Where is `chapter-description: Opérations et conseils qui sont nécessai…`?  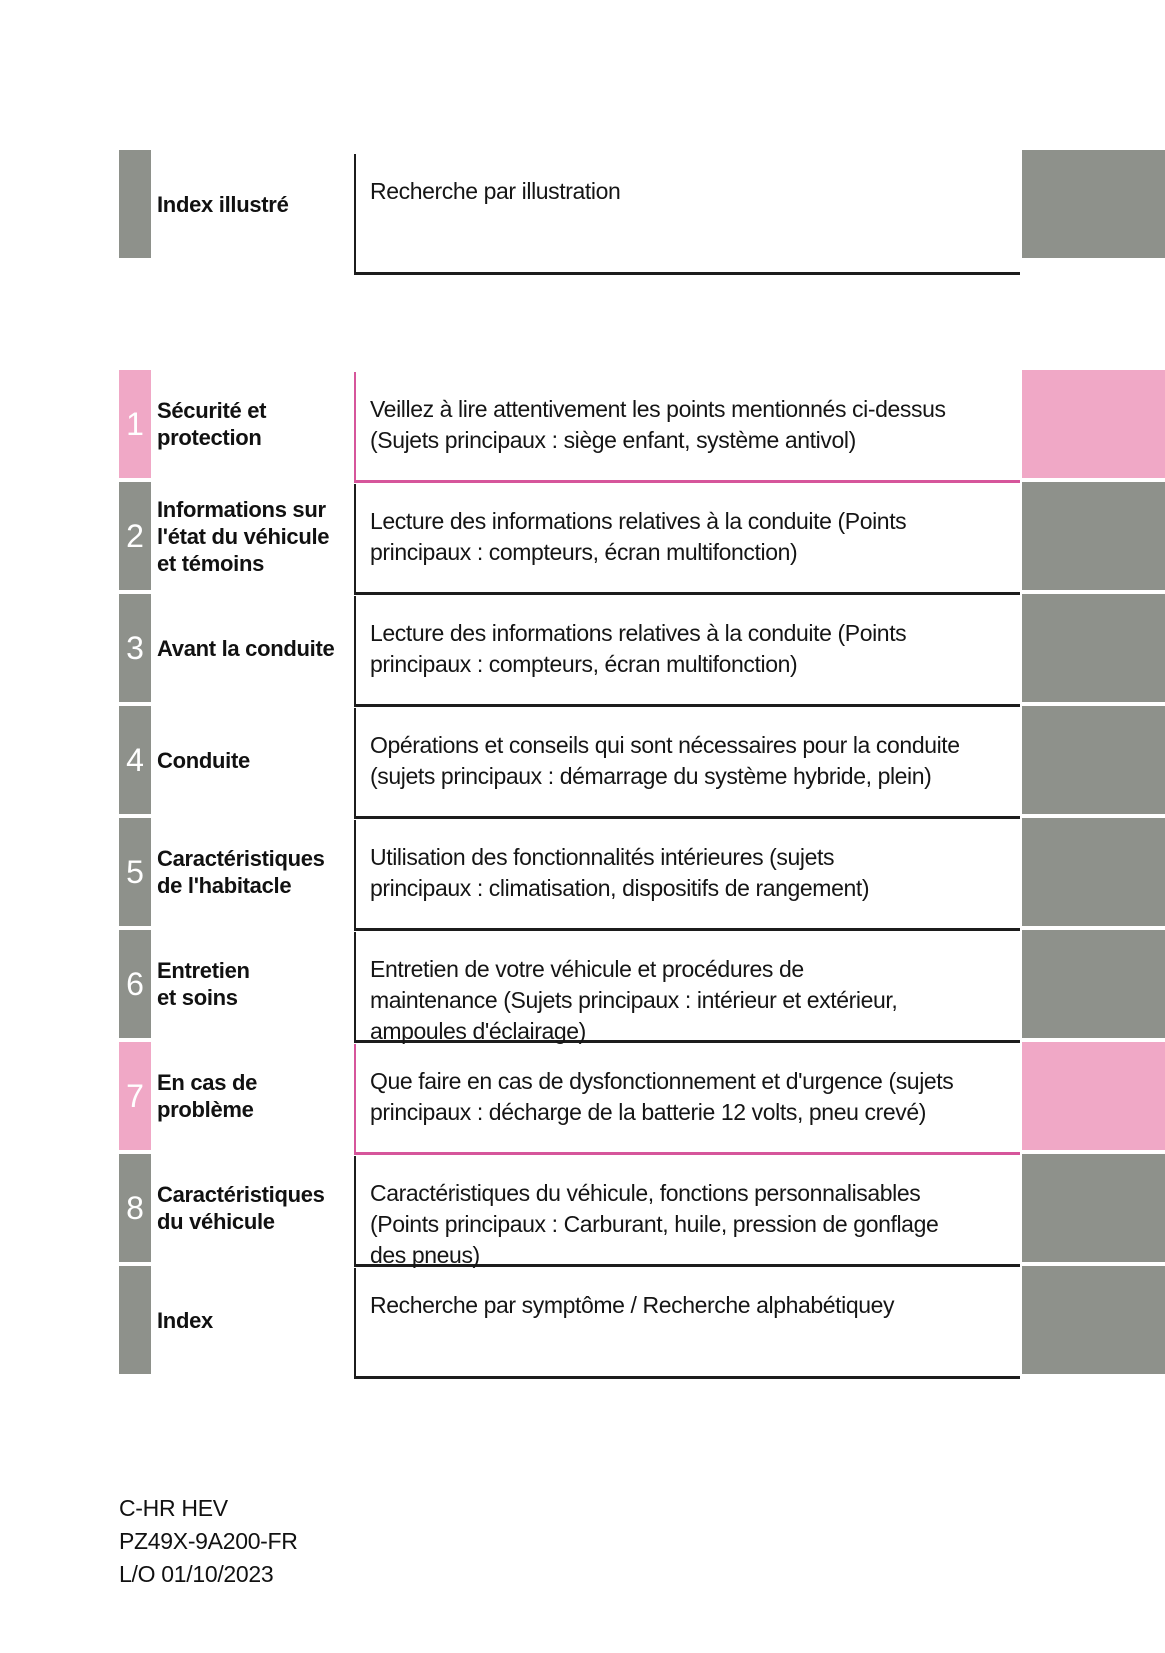 chapter-description: Opérations et conseils qui sont nécessai… is located at coordinates (665, 760).